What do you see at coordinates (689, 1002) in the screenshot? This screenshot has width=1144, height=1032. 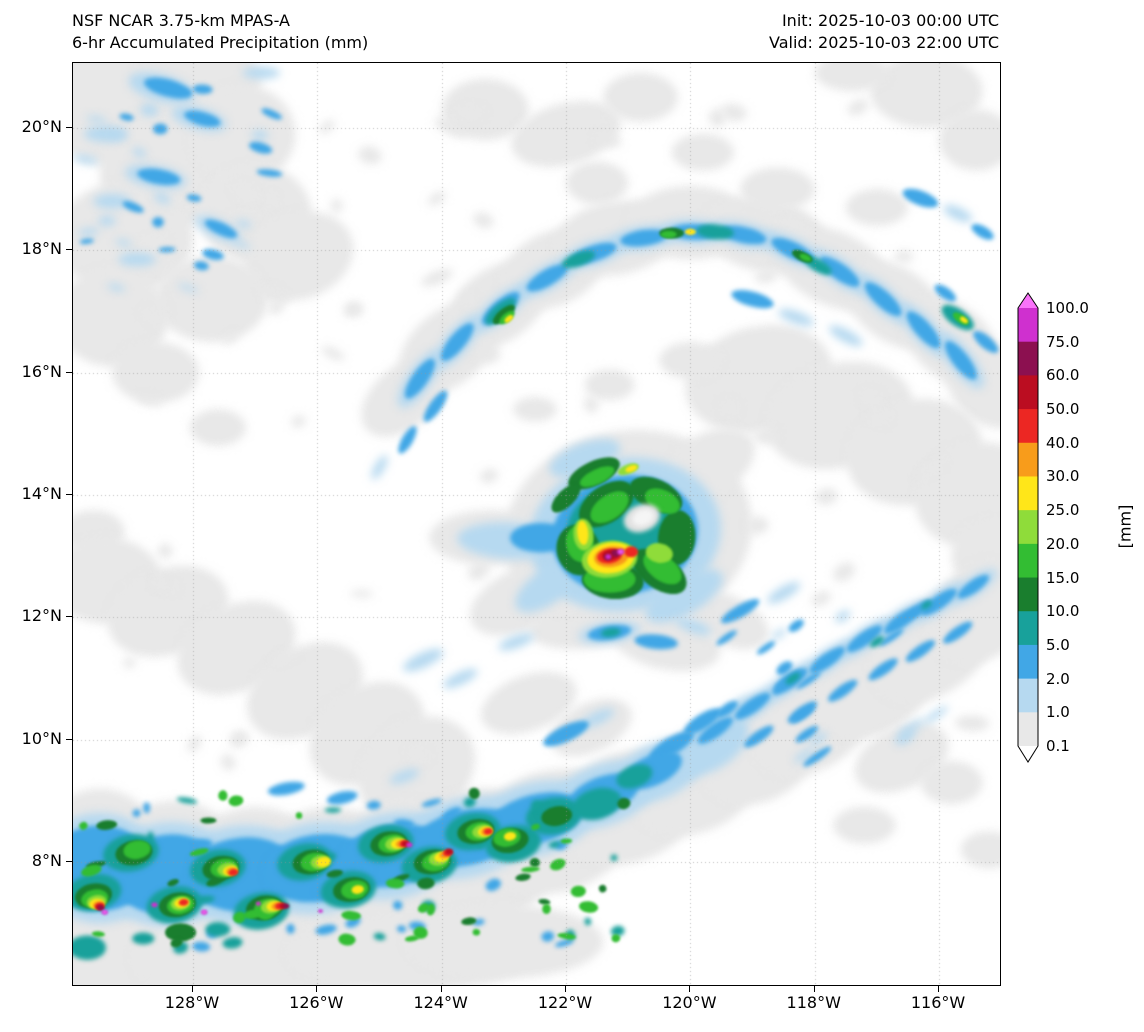 I see `x-tick-label: 120°W` at bounding box center [689, 1002].